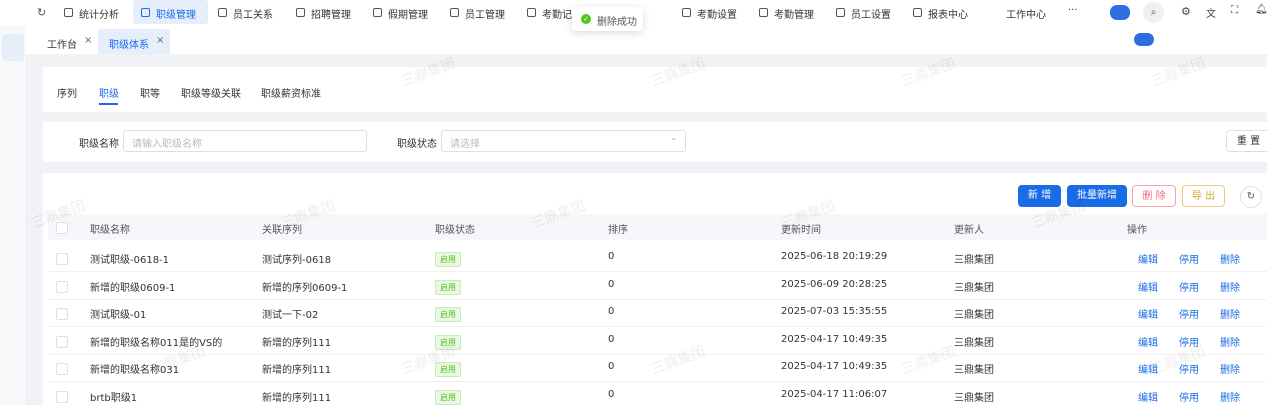 The image size is (1267, 405). I want to click on tab-active-bg, so click(134, 41).